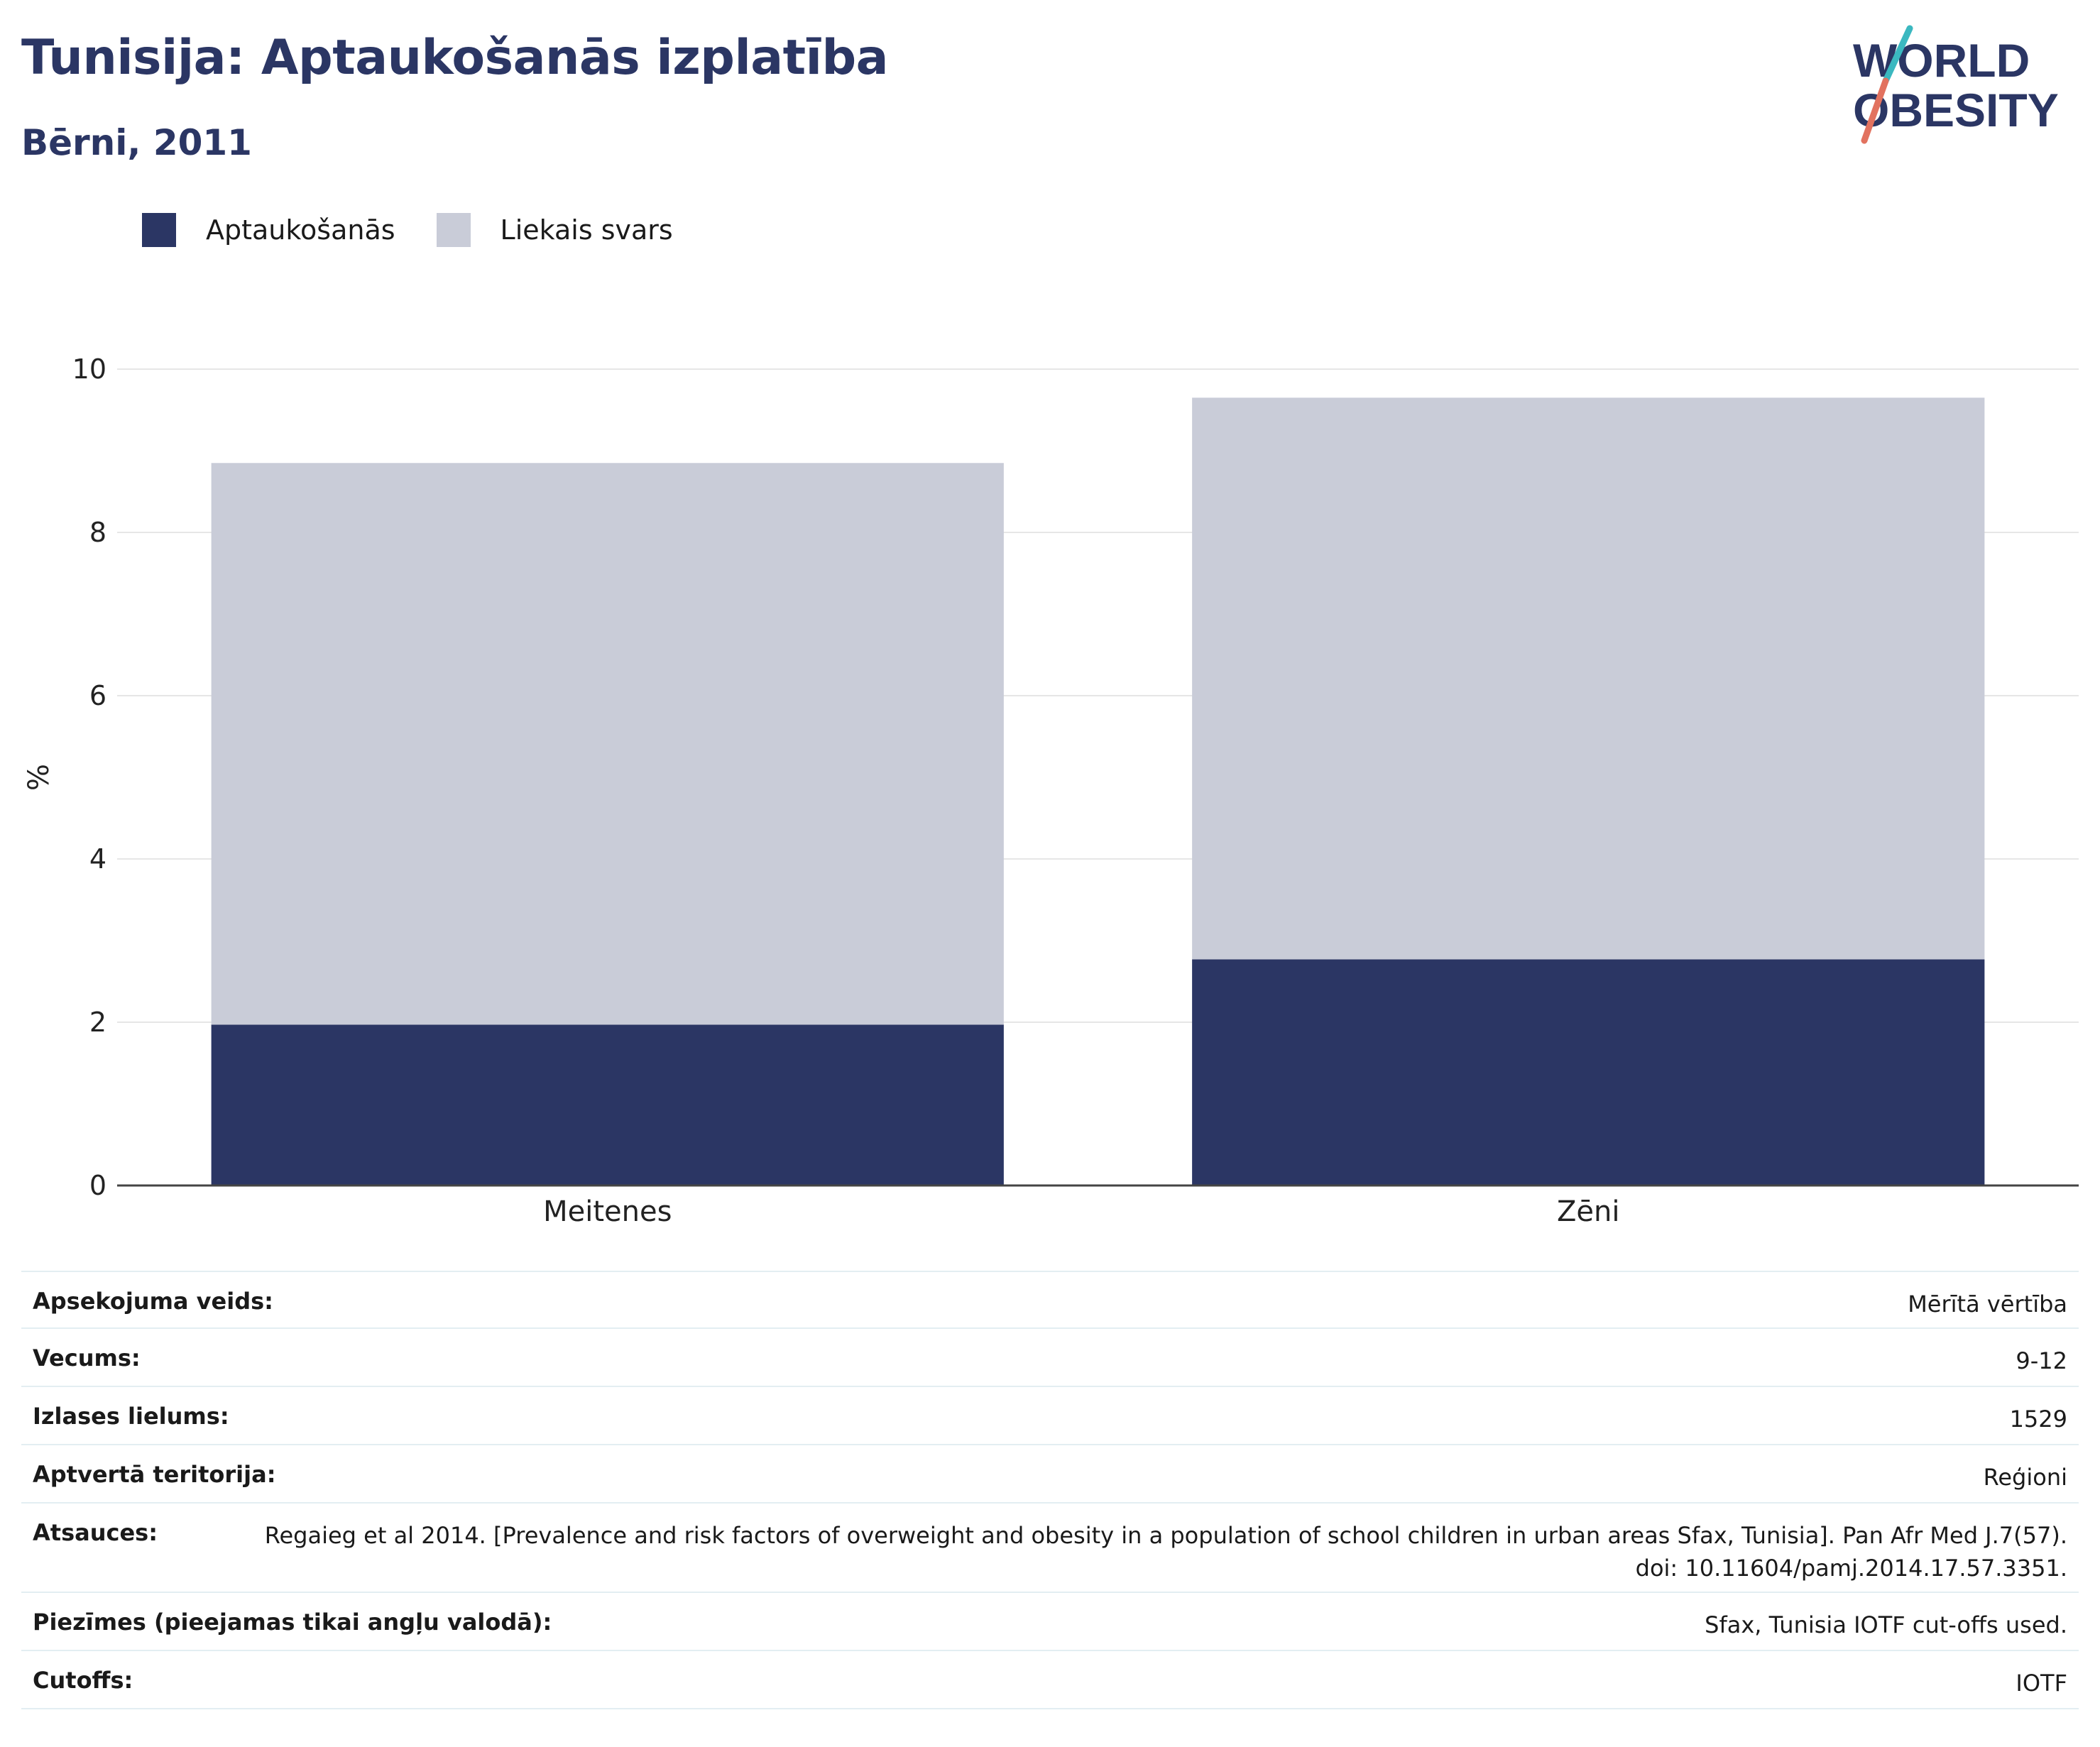  Describe the element at coordinates (131, 1416) in the screenshot. I see `metadata-label: Izlases lielums:` at that location.